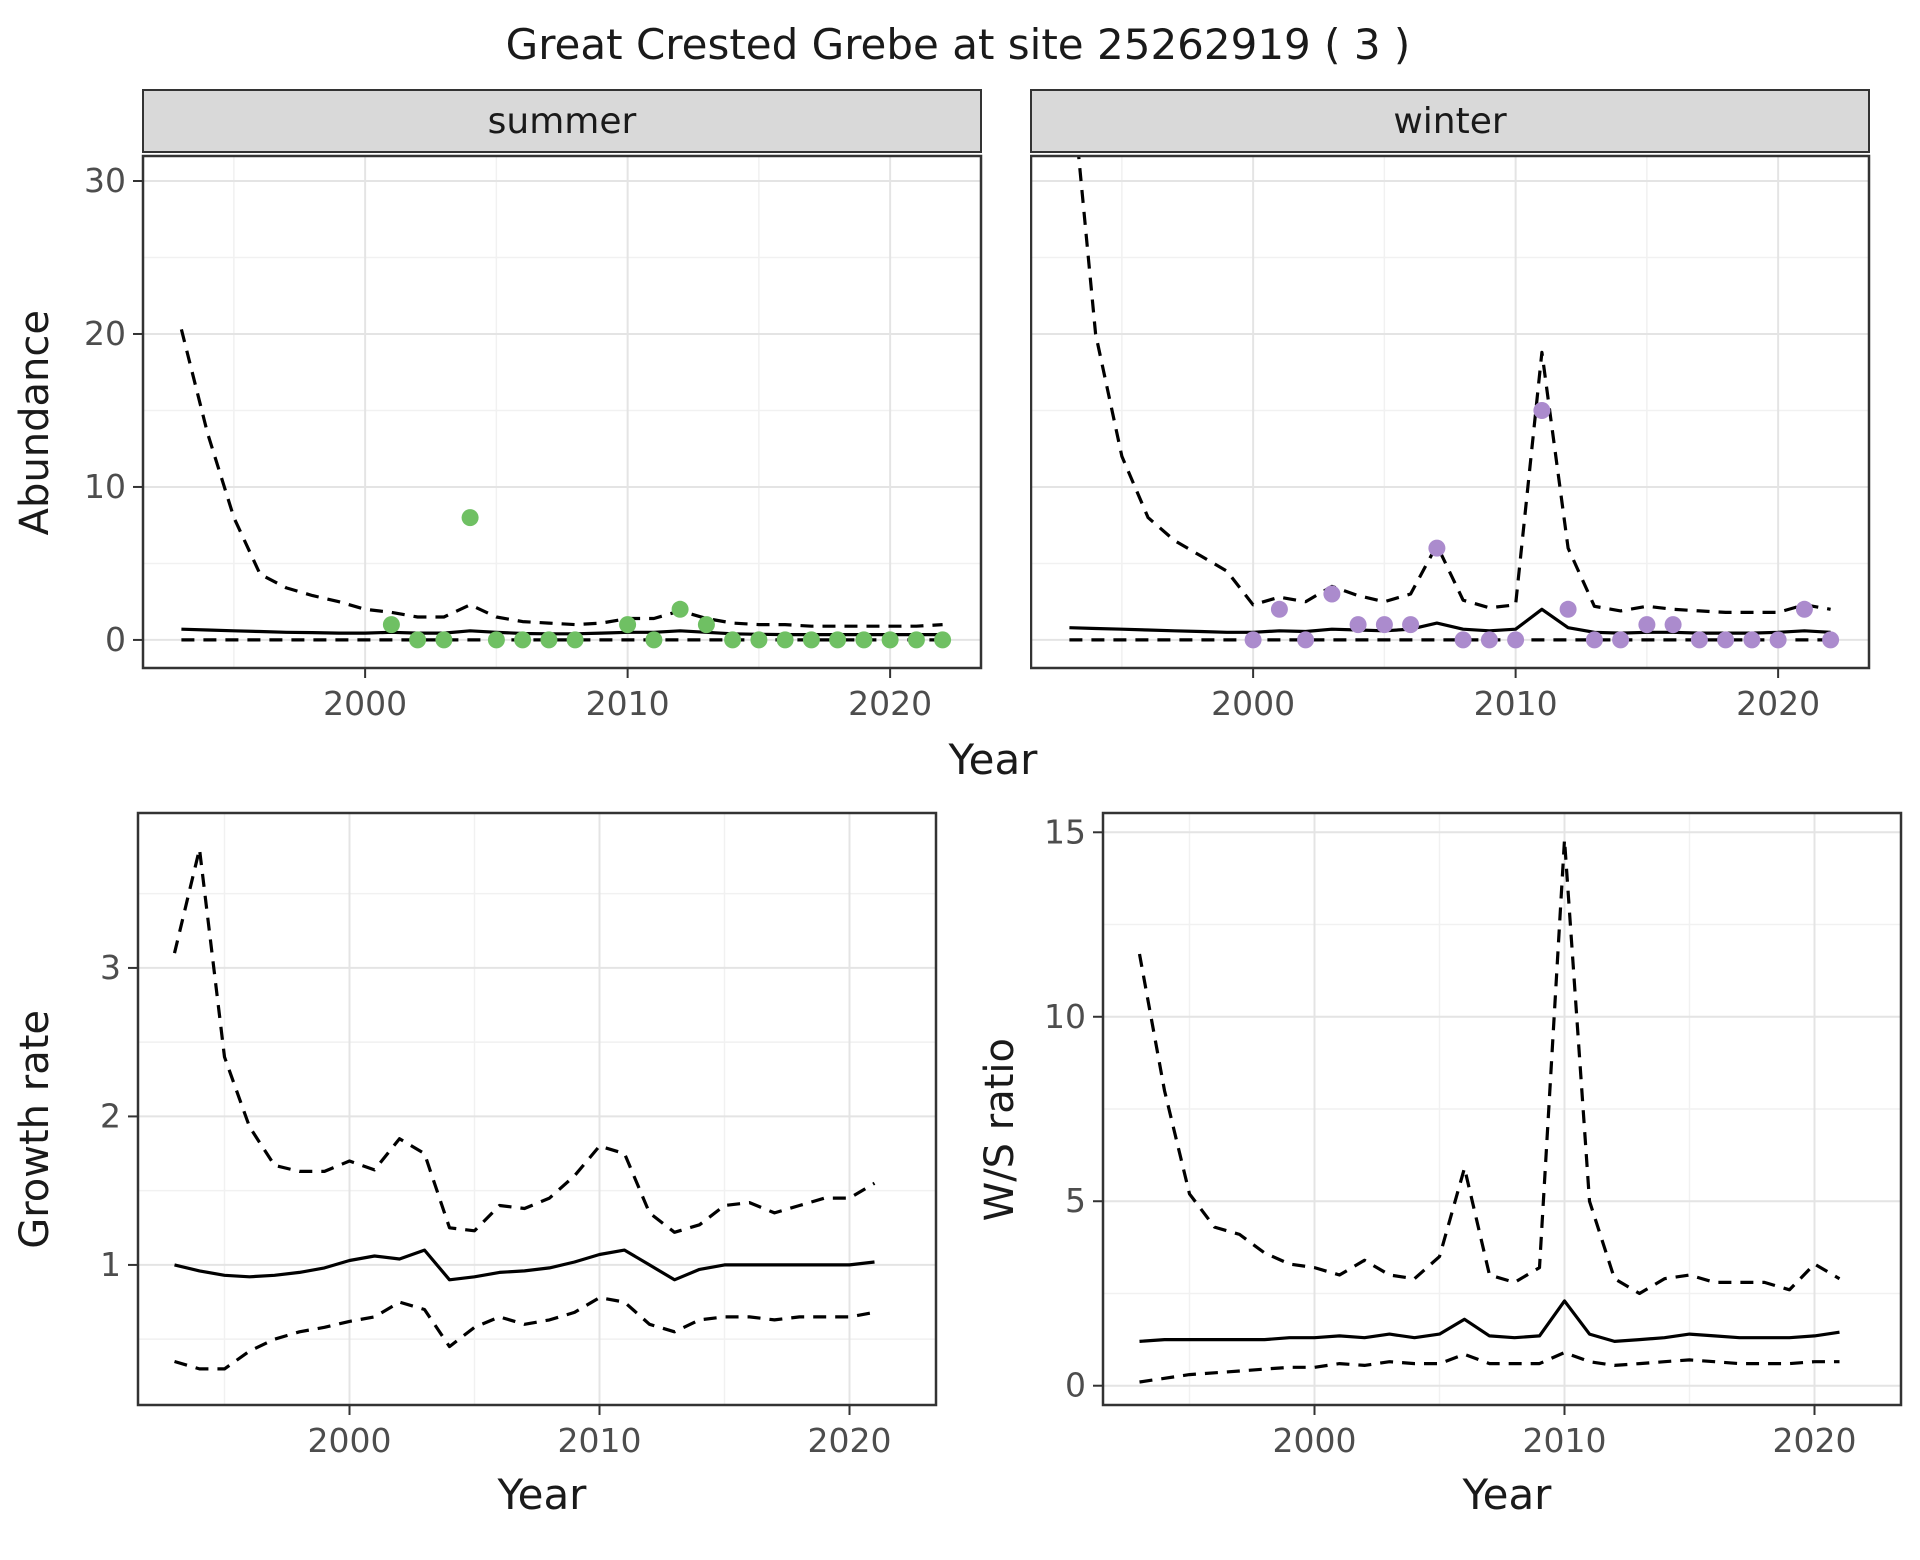  I want to click on facet-strip-winter-label: winter, so click(1450, 121).